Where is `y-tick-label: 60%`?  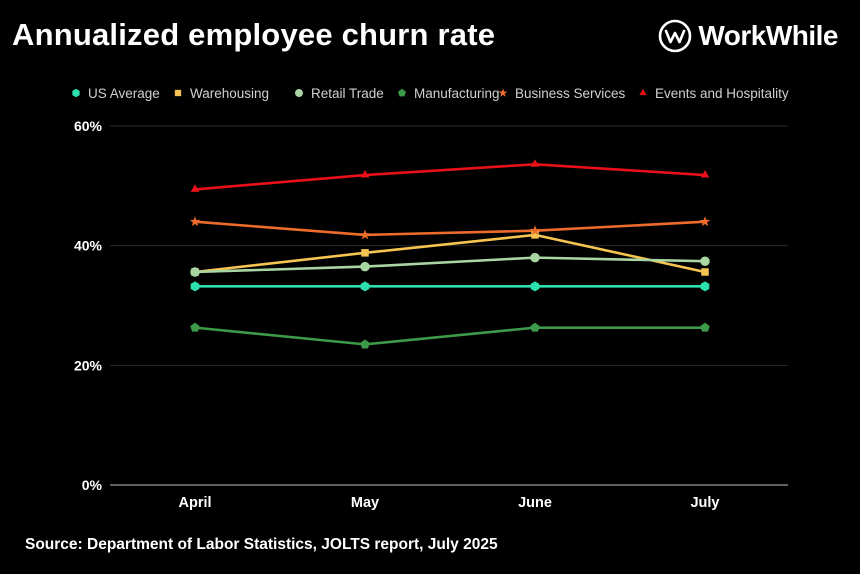 y-tick-label: 60% is located at coordinates (88, 126).